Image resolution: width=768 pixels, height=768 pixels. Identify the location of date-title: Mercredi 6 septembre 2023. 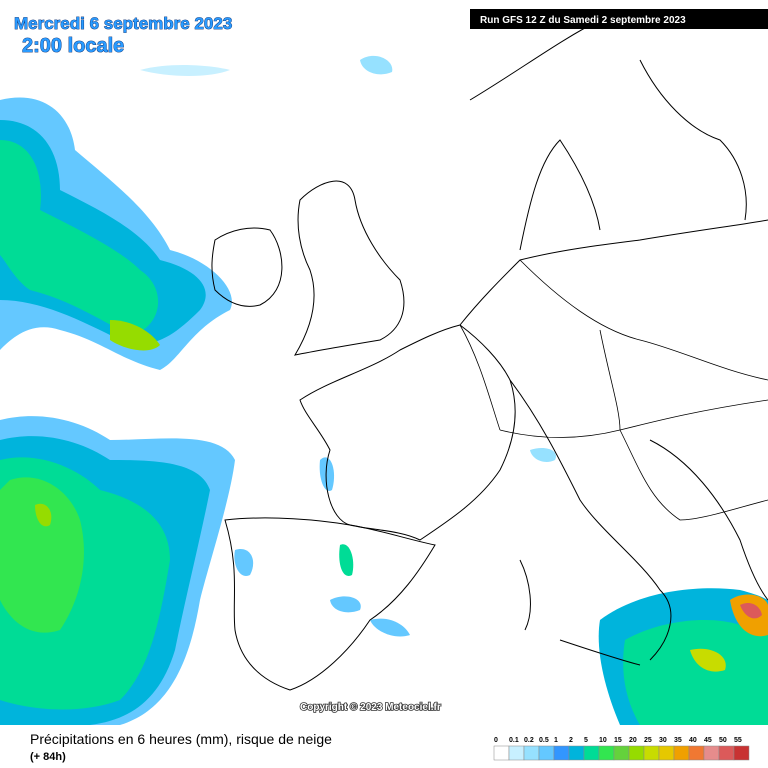
(123, 23).